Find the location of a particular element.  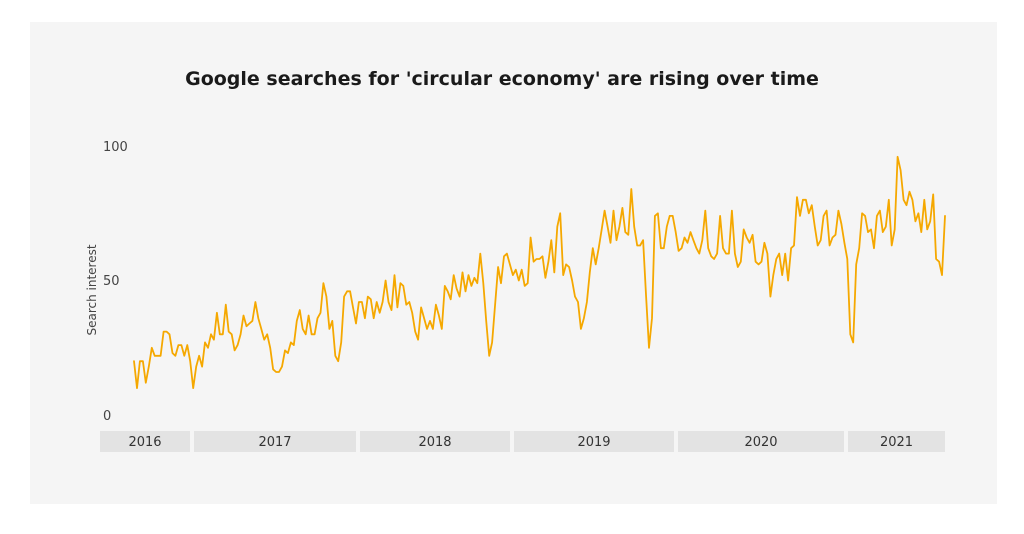

year-label: 2021 is located at coordinates (896, 442).